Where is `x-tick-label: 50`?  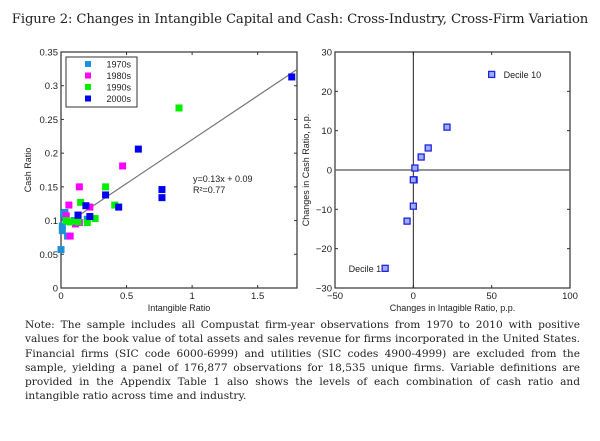 x-tick-label: 50 is located at coordinates (491, 296).